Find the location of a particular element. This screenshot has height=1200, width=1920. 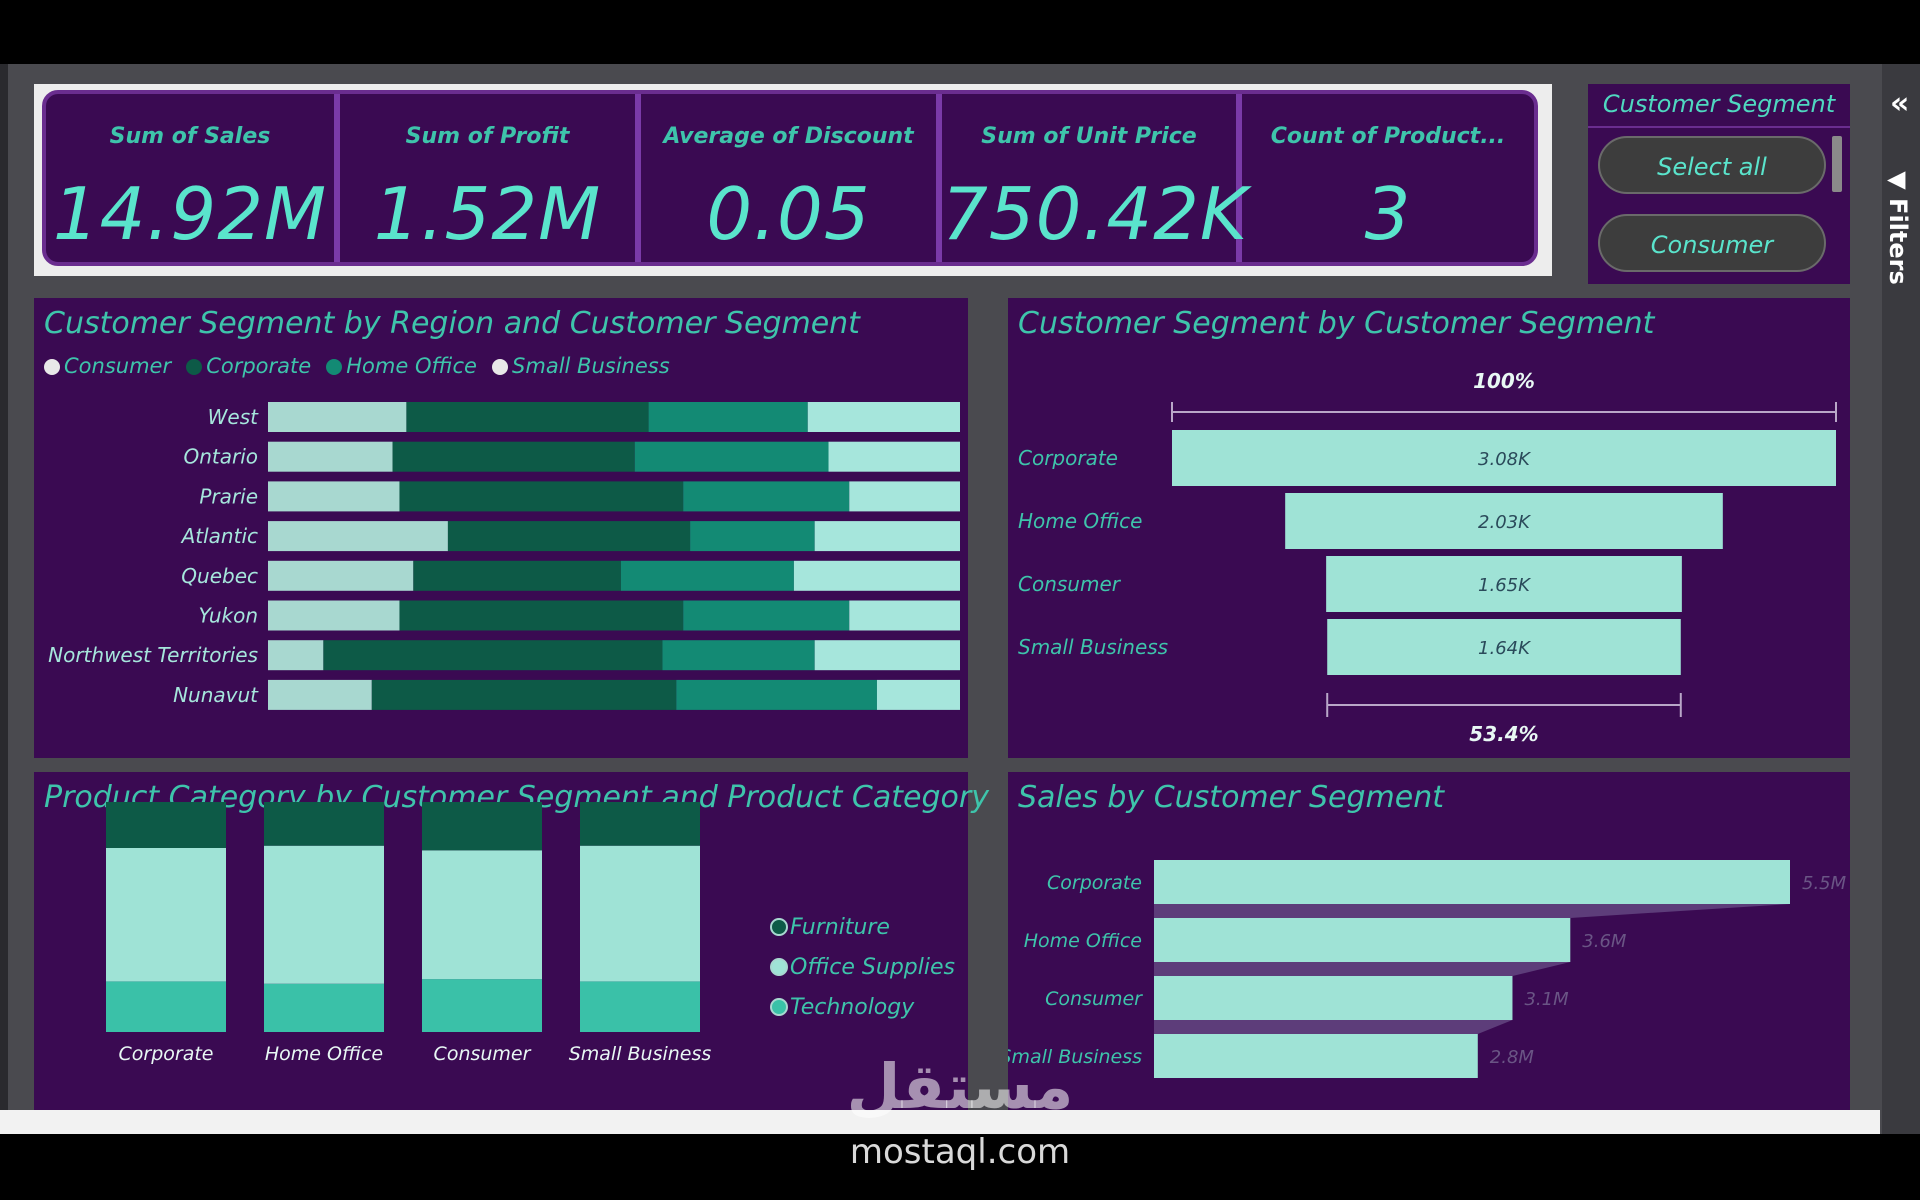

chart-title: Customer Segment by Customer Segment is located at coordinates (1336, 323).